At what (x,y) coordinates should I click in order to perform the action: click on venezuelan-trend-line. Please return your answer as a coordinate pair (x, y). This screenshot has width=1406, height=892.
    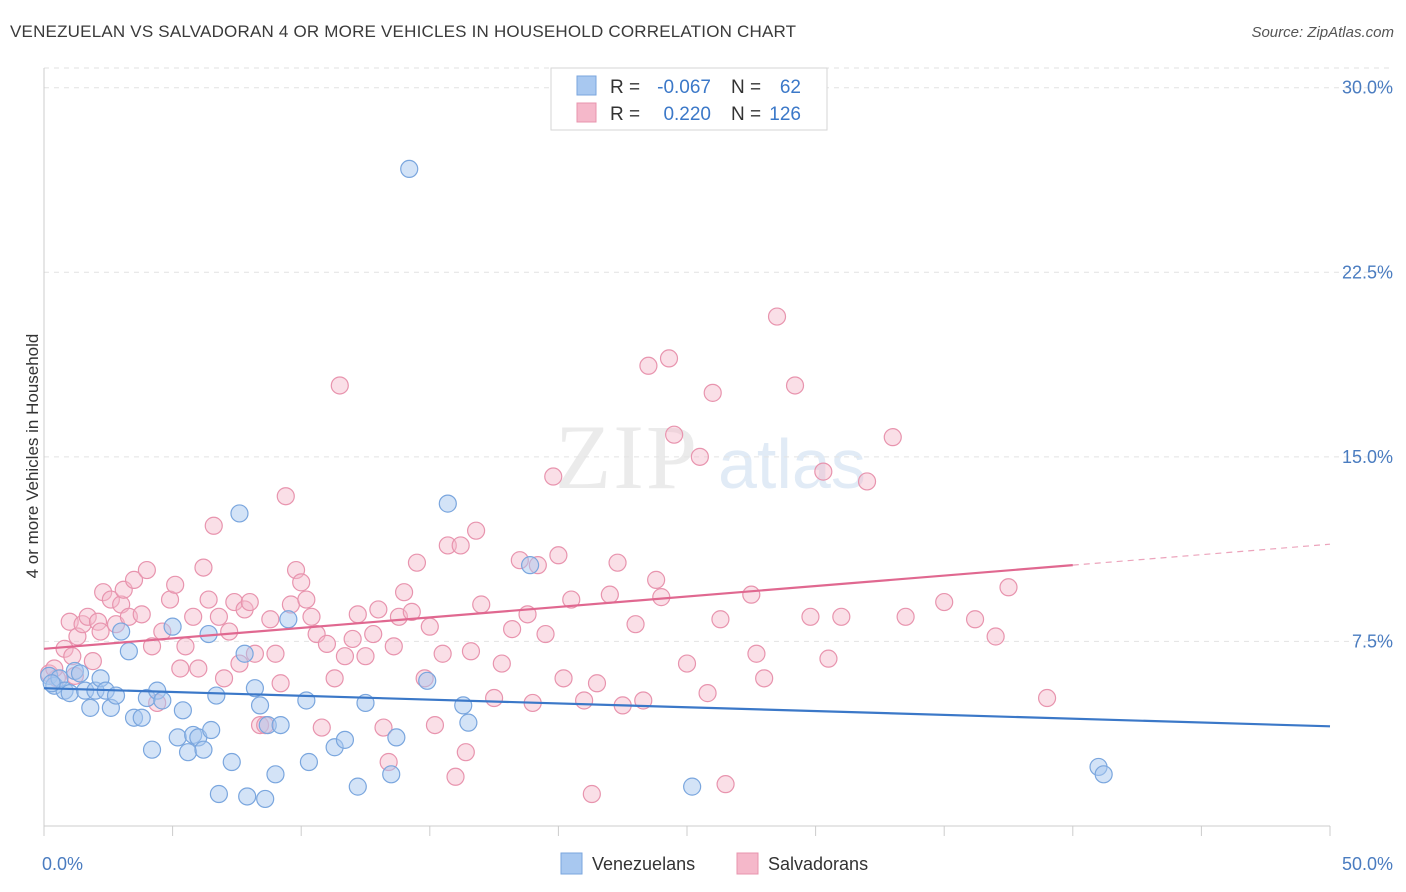
    Looking at the image, I should click on (687, 707).